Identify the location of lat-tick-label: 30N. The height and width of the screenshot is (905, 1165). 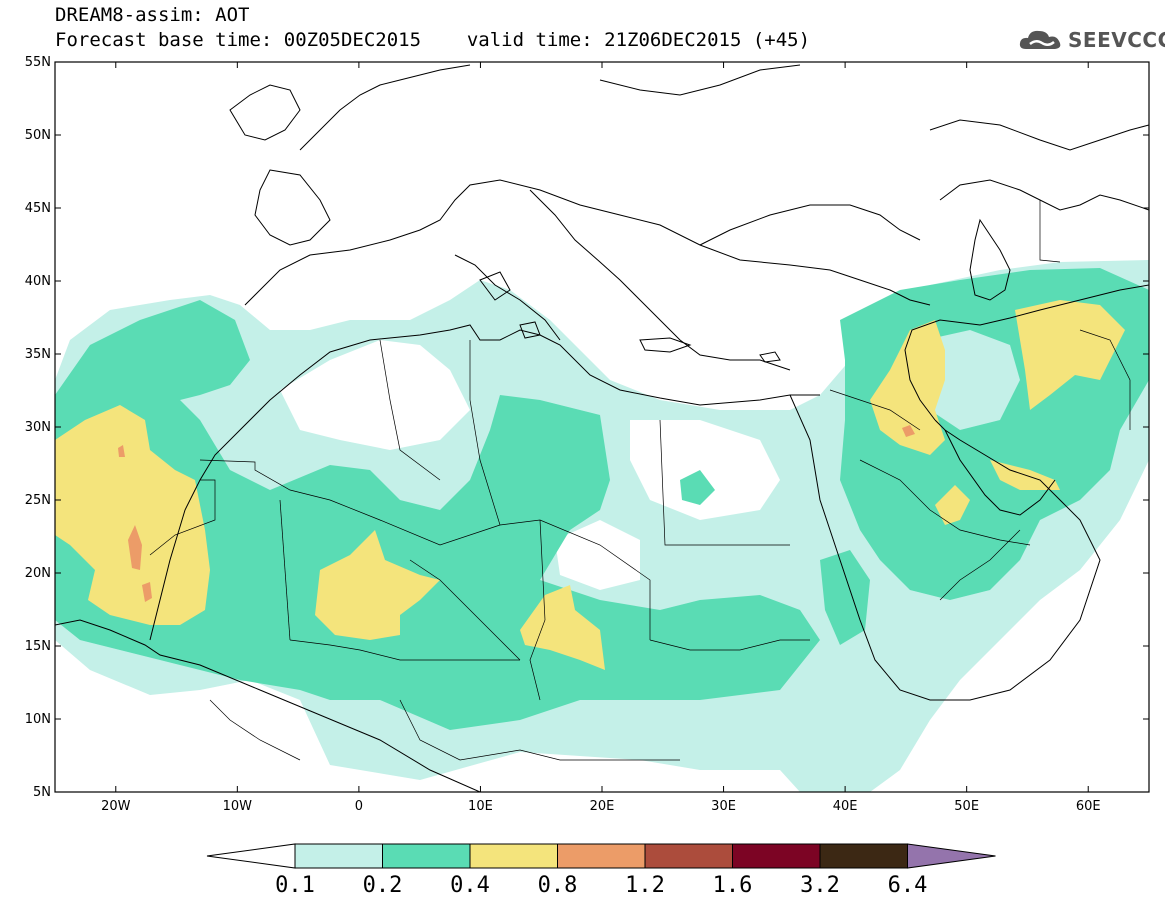
(38, 427).